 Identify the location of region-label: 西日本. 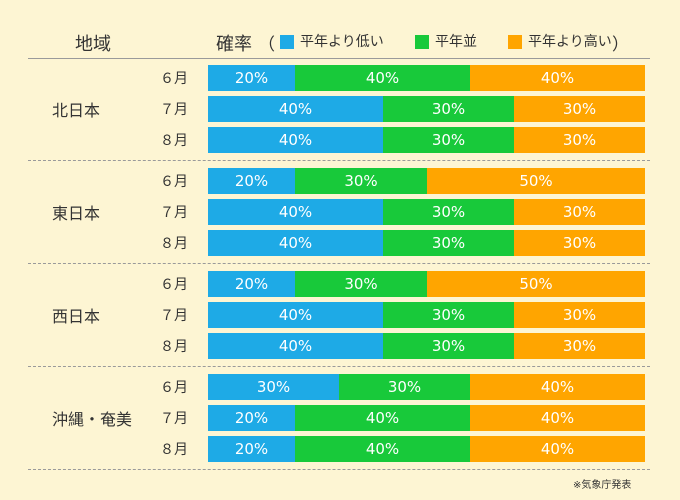
(76, 316).